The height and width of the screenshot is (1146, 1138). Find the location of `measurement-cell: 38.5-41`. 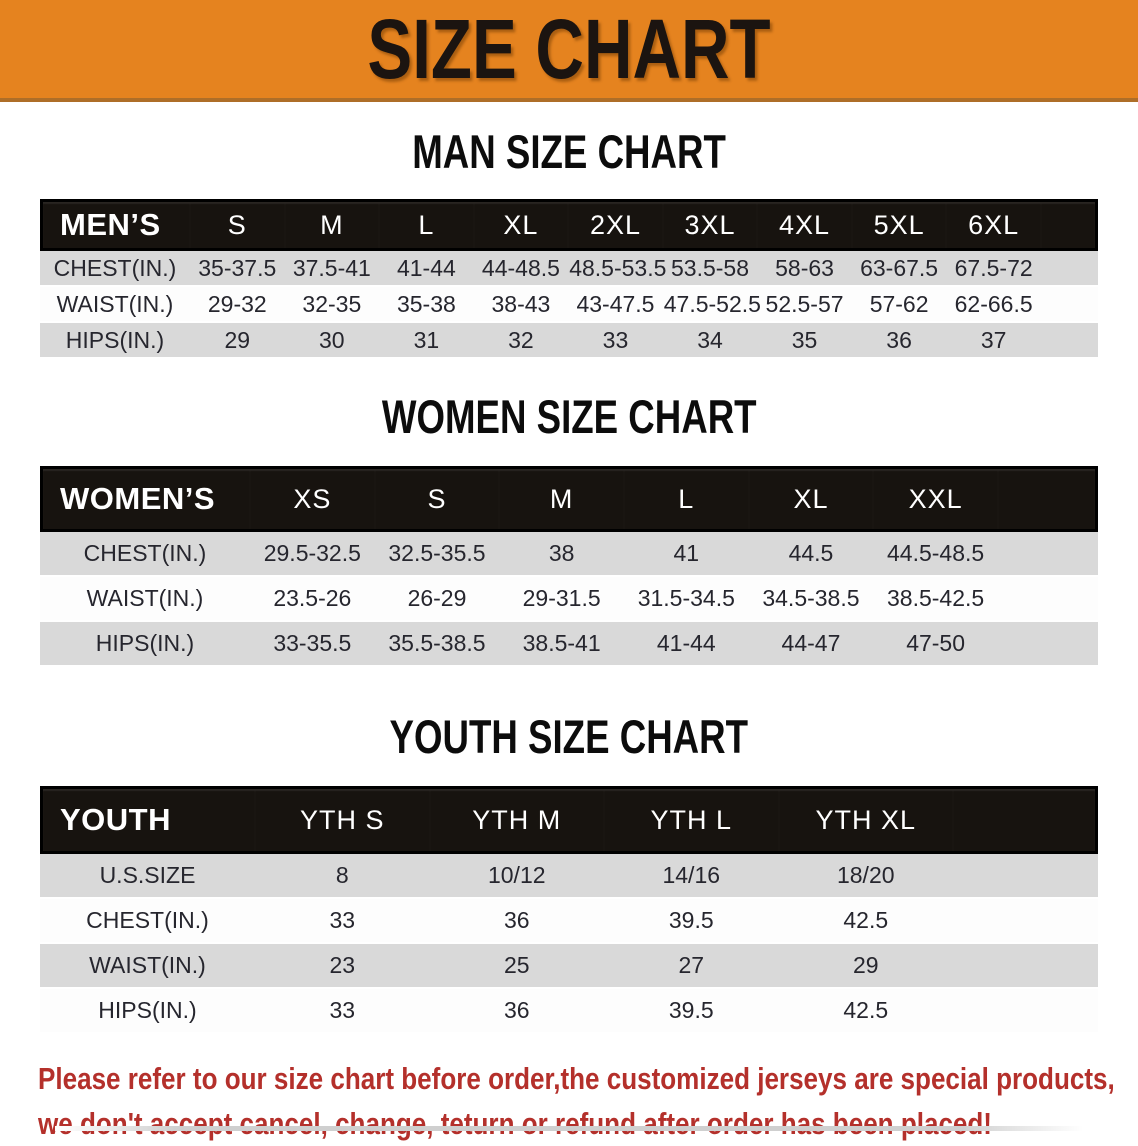

measurement-cell: 38.5-41 is located at coordinates (561, 644).